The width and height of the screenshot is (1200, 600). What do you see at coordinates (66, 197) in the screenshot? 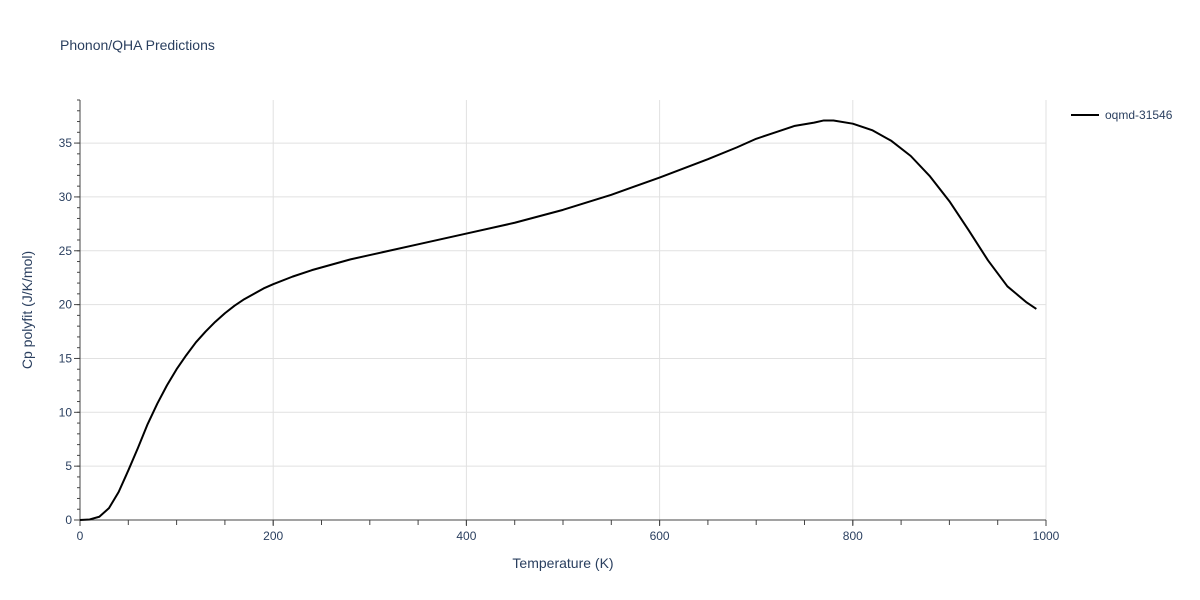
I see `y-tick-label: 30` at bounding box center [66, 197].